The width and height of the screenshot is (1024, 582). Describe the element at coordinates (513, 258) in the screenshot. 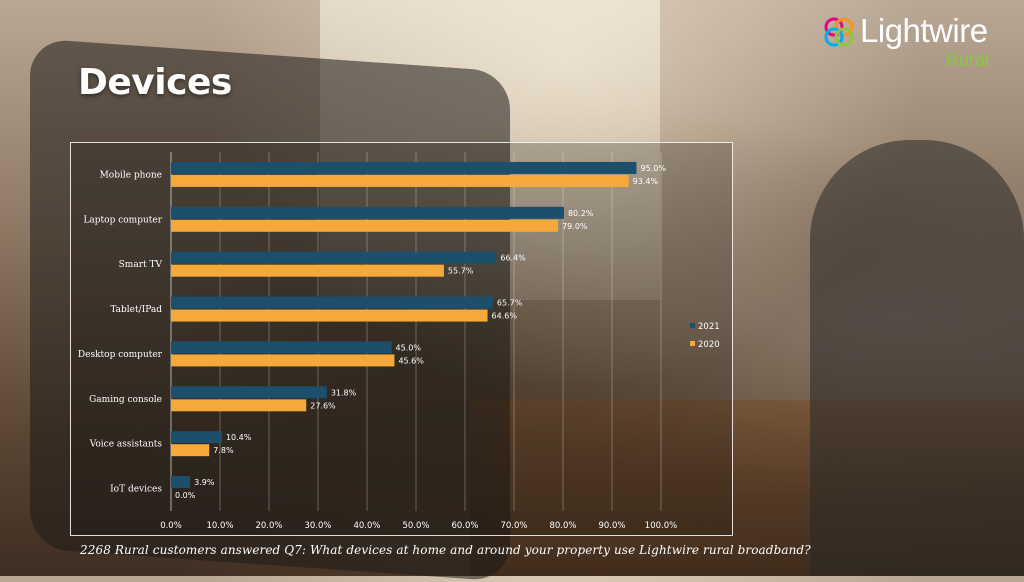

I see `data-label: 66.4%` at that location.